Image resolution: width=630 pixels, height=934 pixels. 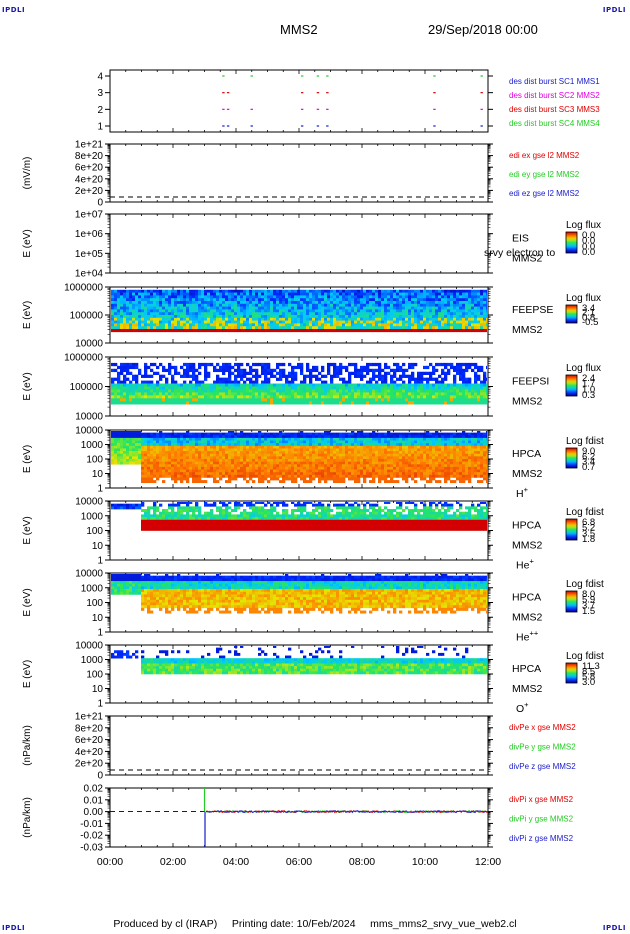 I want to click on y-tick-label: 100, so click(x=94, y=460).